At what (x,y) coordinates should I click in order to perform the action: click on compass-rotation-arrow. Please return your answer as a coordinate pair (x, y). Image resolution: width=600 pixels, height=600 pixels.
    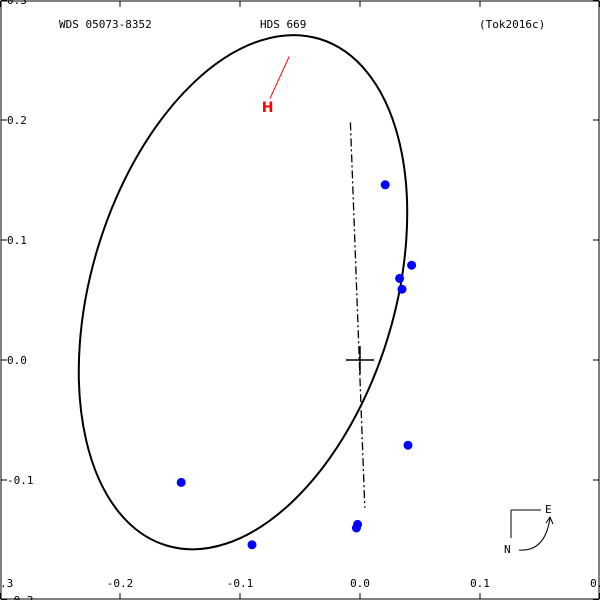
    Looking at the image, I should click on (534, 534).